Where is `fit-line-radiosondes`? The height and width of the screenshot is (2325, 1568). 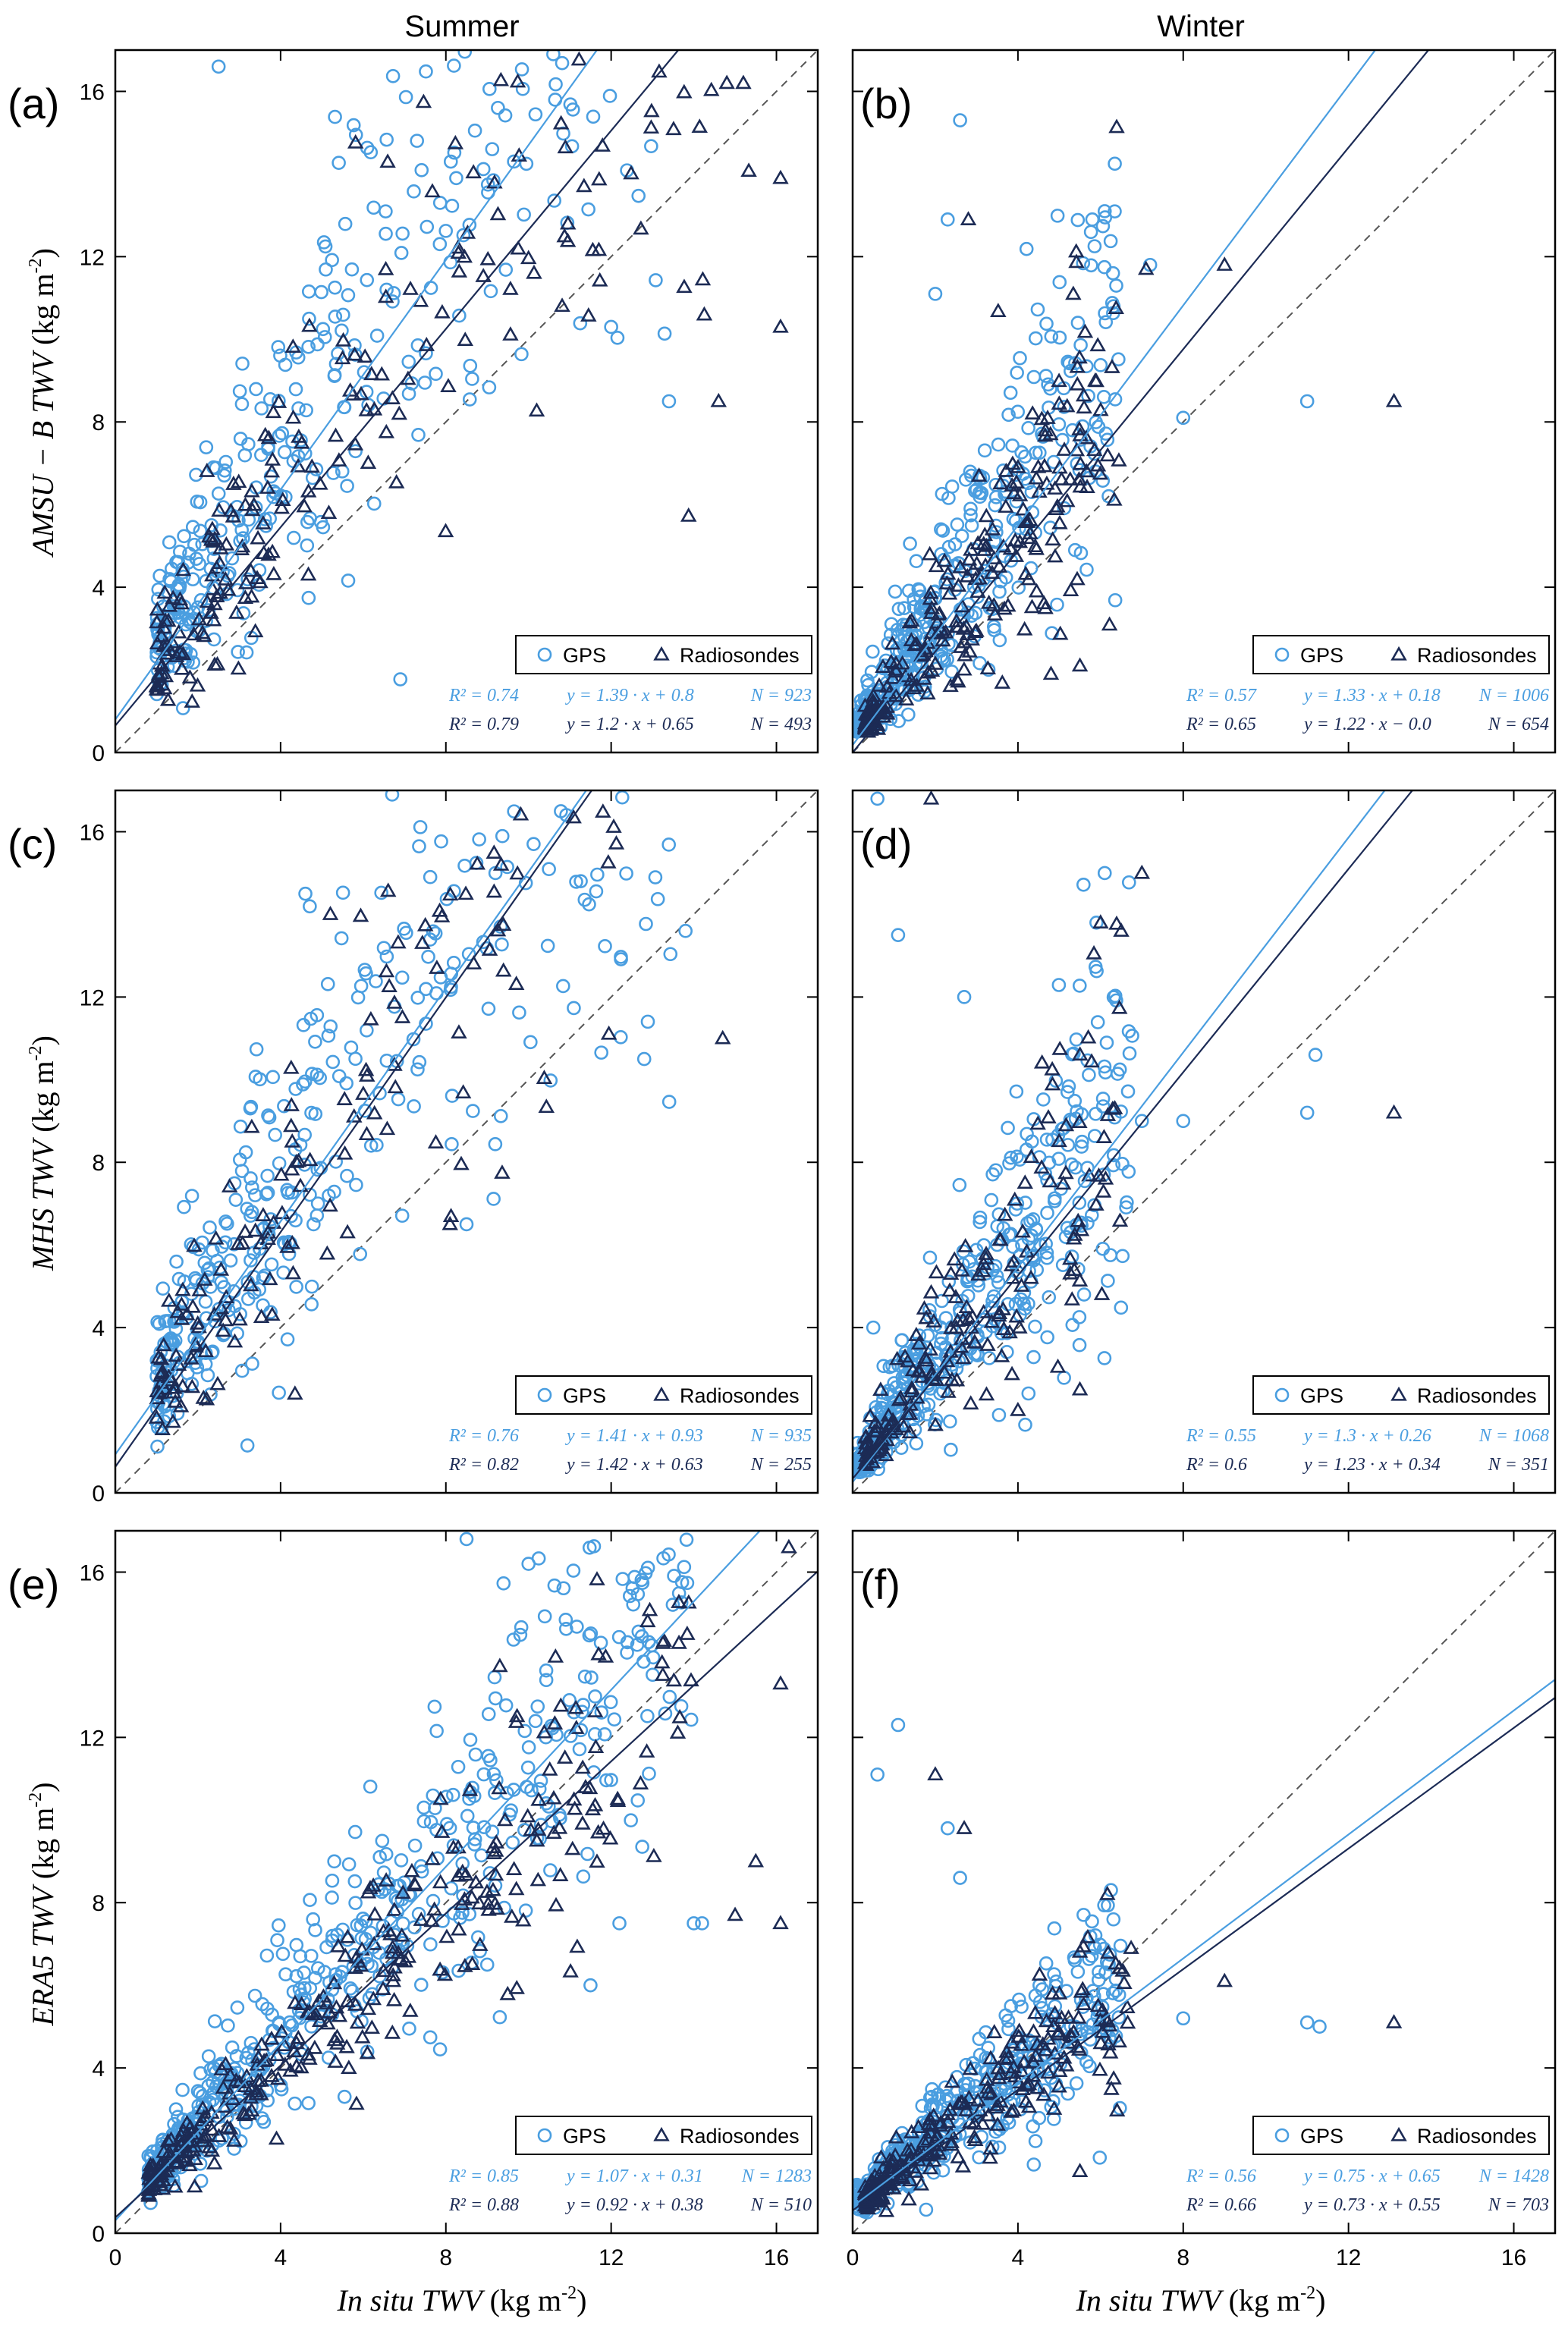 fit-line-radiosondes is located at coordinates (1204, 1954).